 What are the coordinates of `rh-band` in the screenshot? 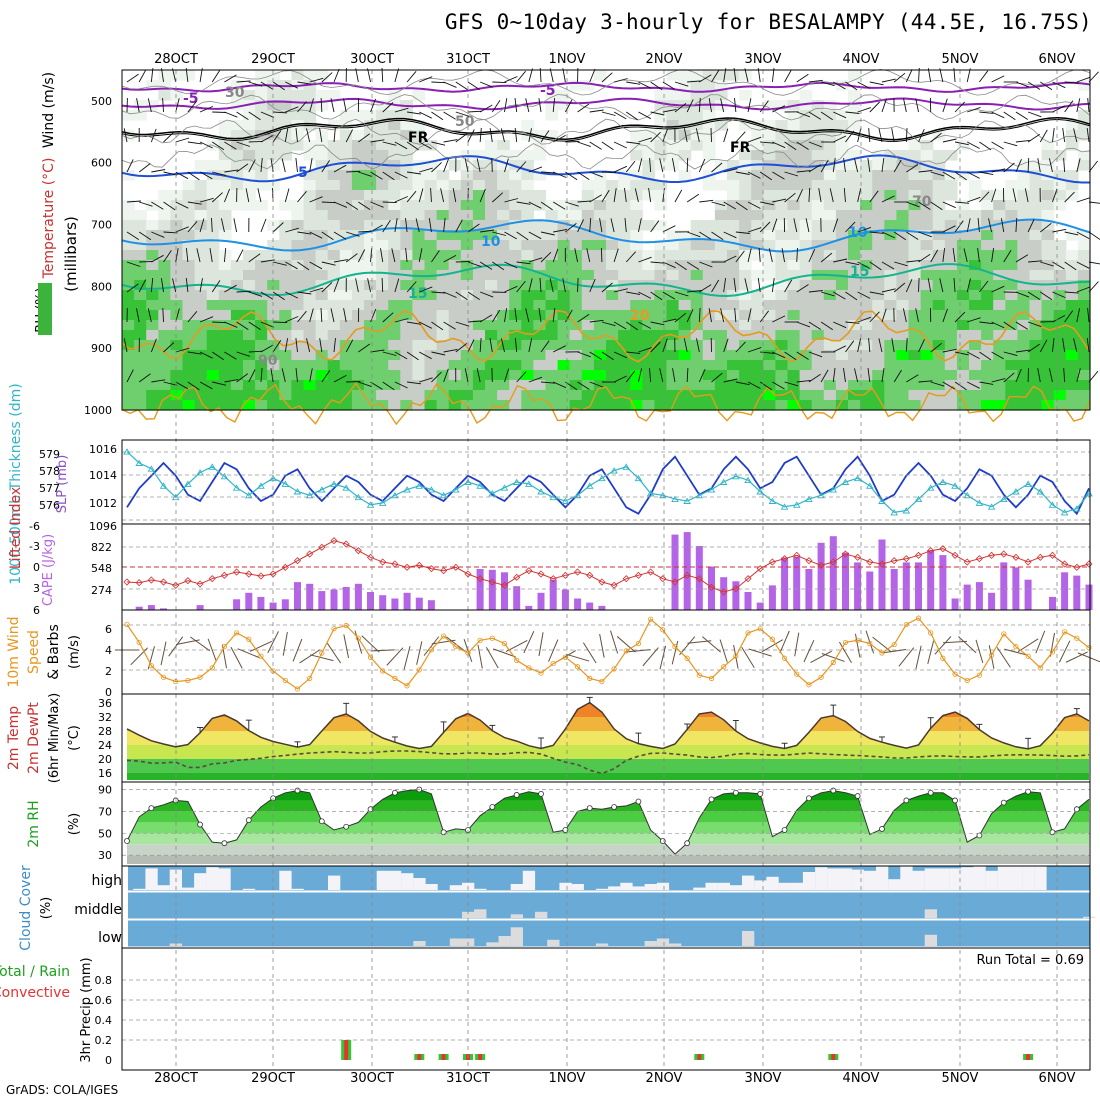 It's located at (608, 850).